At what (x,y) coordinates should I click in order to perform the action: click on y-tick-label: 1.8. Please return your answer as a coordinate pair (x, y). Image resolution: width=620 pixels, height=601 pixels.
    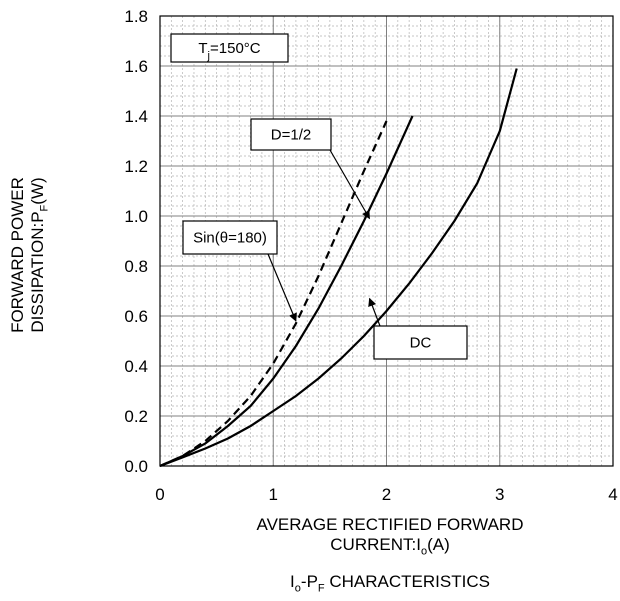
    Looking at the image, I should click on (136, 16).